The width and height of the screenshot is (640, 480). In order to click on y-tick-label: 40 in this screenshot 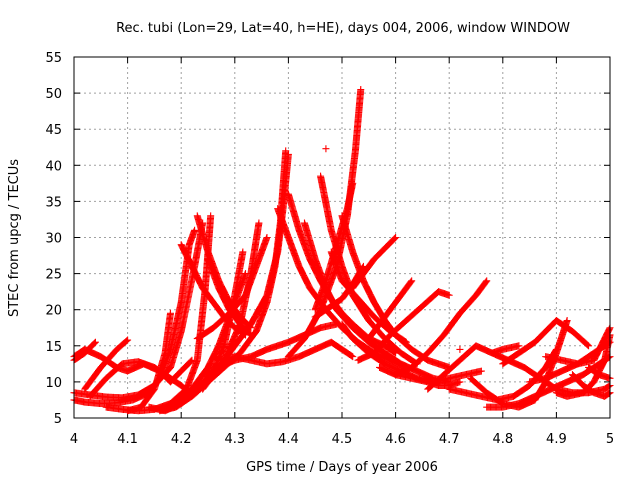, I will do `click(53, 166)`.